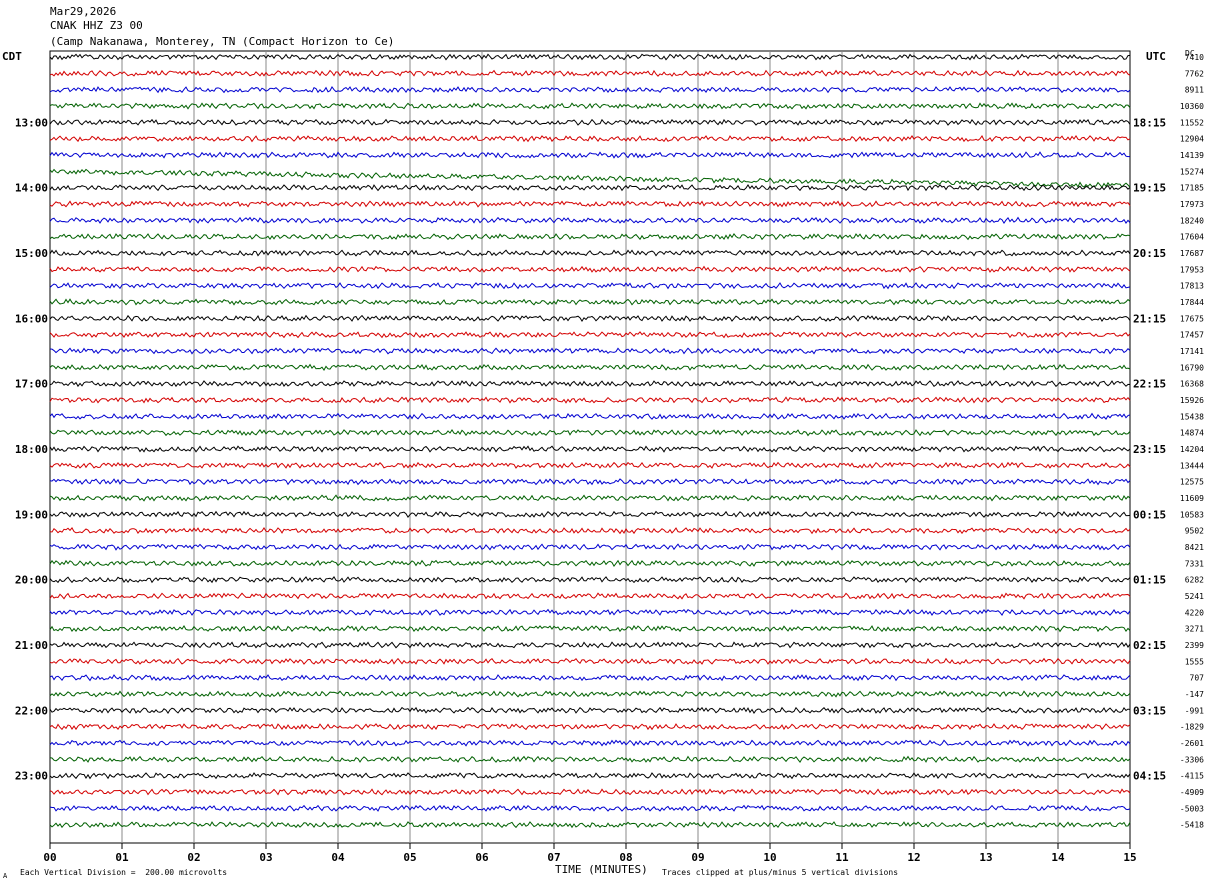  Describe the element at coordinates (1192, 808) in the screenshot. I see `dc-offset-label: -5003` at that location.